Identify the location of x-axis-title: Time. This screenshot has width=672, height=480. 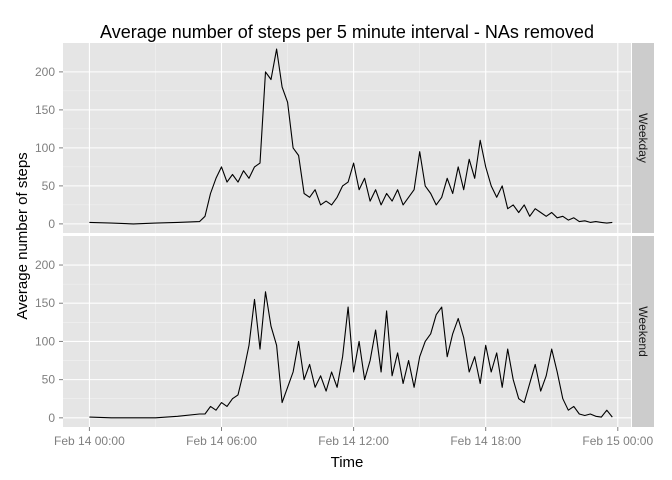
(347, 462).